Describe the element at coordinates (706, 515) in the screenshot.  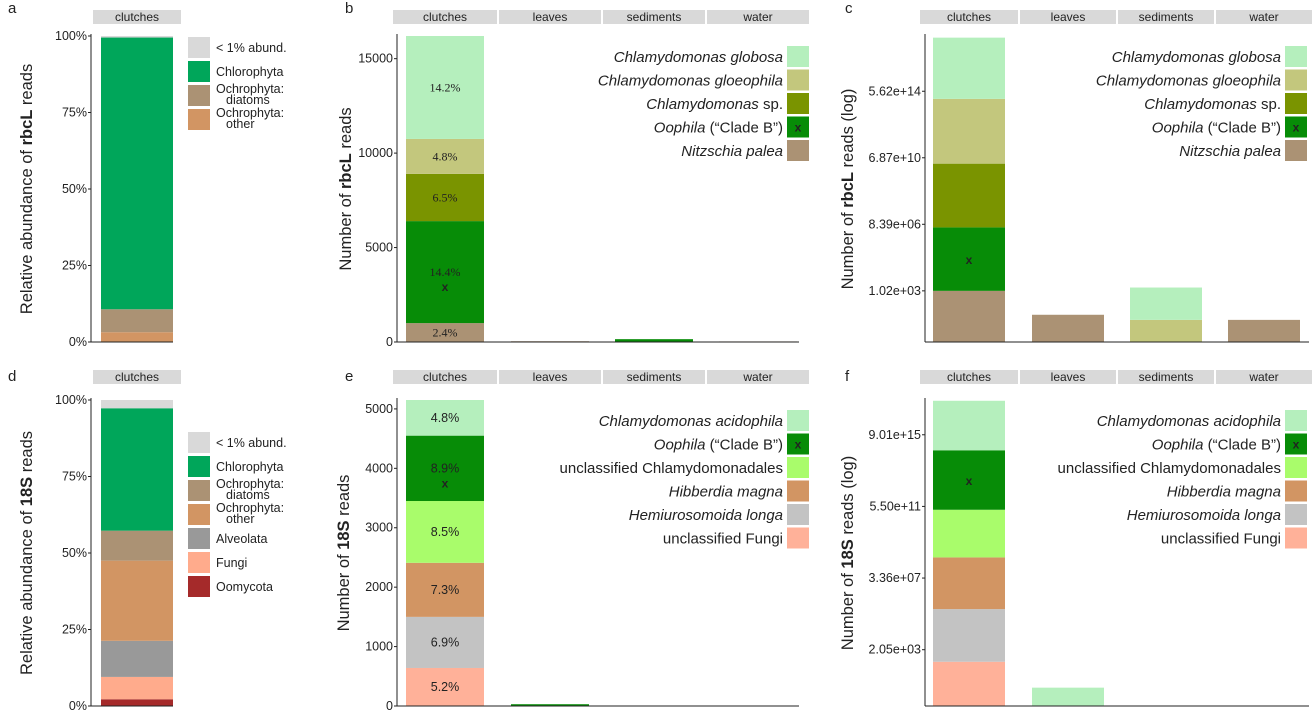
I see `legend-label: Hemiurosomoida longa` at that location.